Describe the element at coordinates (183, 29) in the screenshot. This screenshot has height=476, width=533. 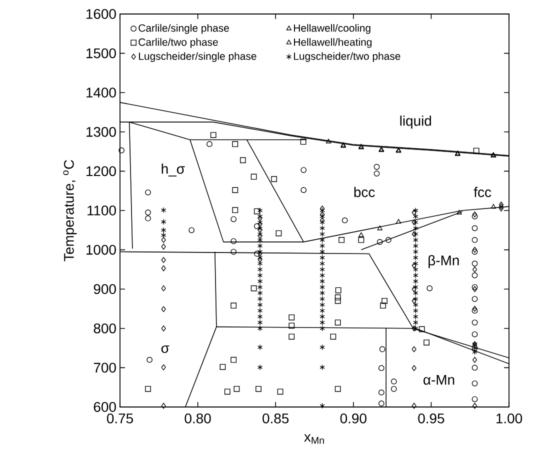
I see `legend-label: Carlile/single phase` at that location.